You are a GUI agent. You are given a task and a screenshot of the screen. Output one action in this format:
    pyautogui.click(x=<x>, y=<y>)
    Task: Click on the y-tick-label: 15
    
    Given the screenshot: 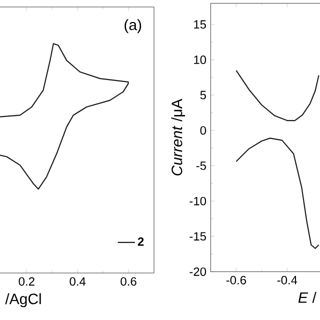 What is the action you would take?
    pyautogui.click(x=200, y=24)
    